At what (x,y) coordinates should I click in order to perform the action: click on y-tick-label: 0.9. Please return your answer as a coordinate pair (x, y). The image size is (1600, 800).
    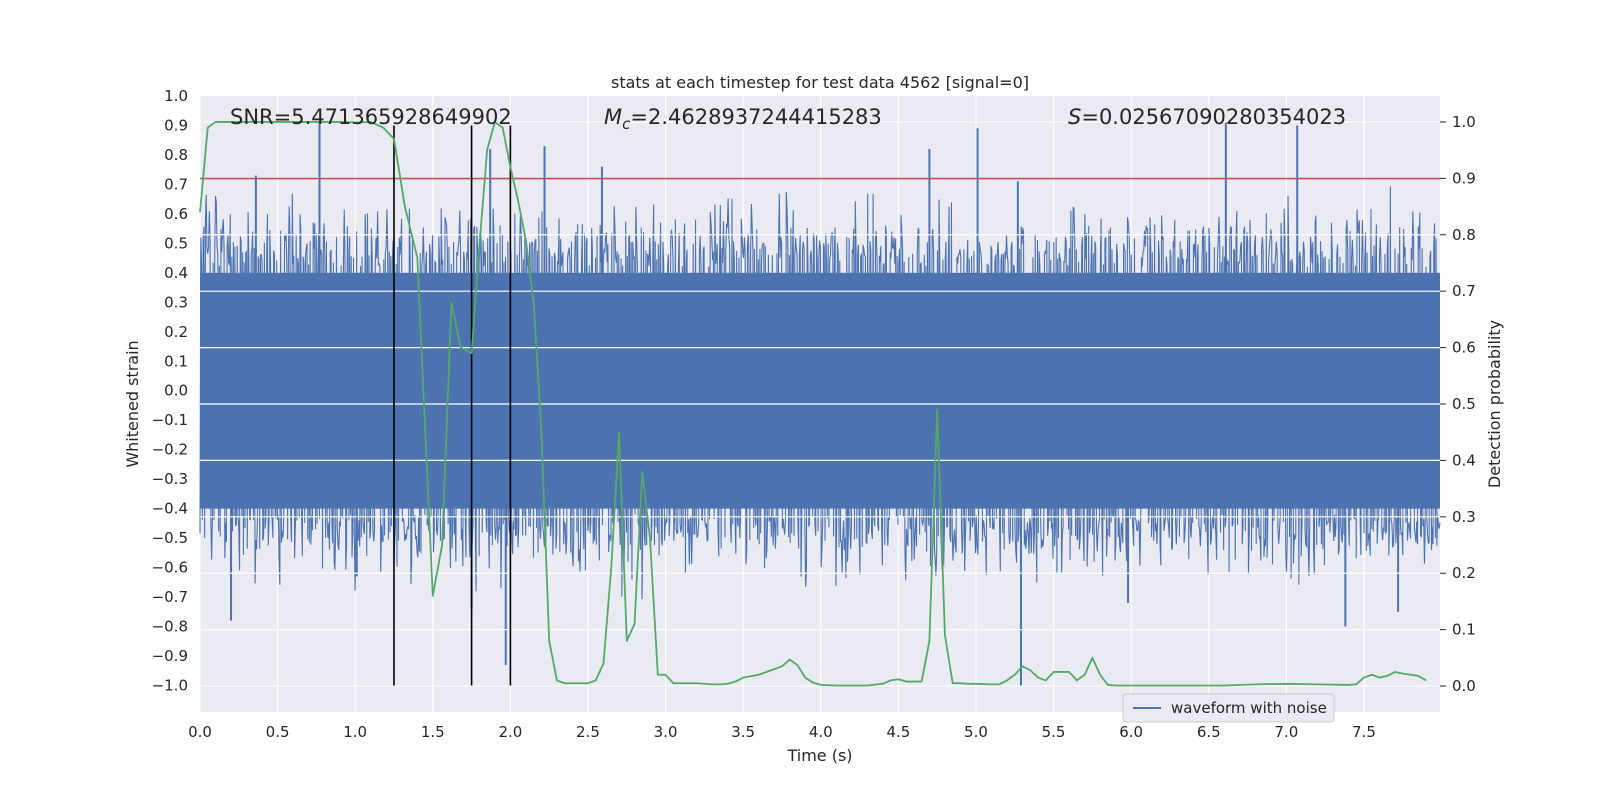
    Looking at the image, I should click on (176, 125).